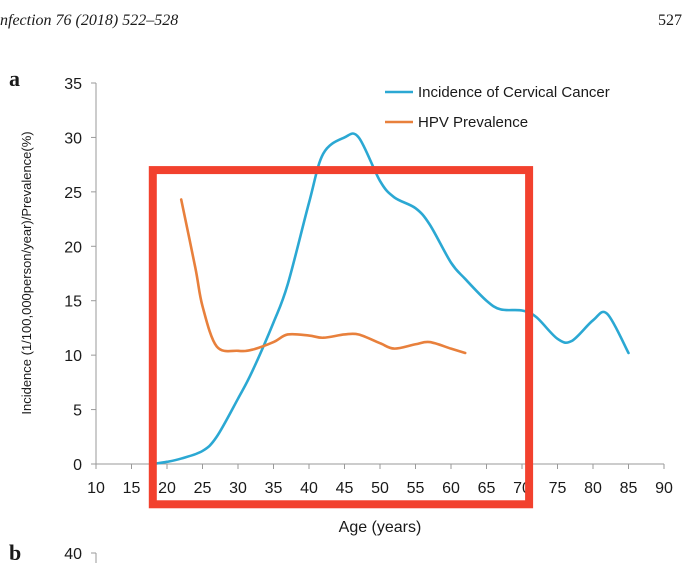  I want to click on legend-label: Incidence of Cervical Cancer, so click(514, 92).